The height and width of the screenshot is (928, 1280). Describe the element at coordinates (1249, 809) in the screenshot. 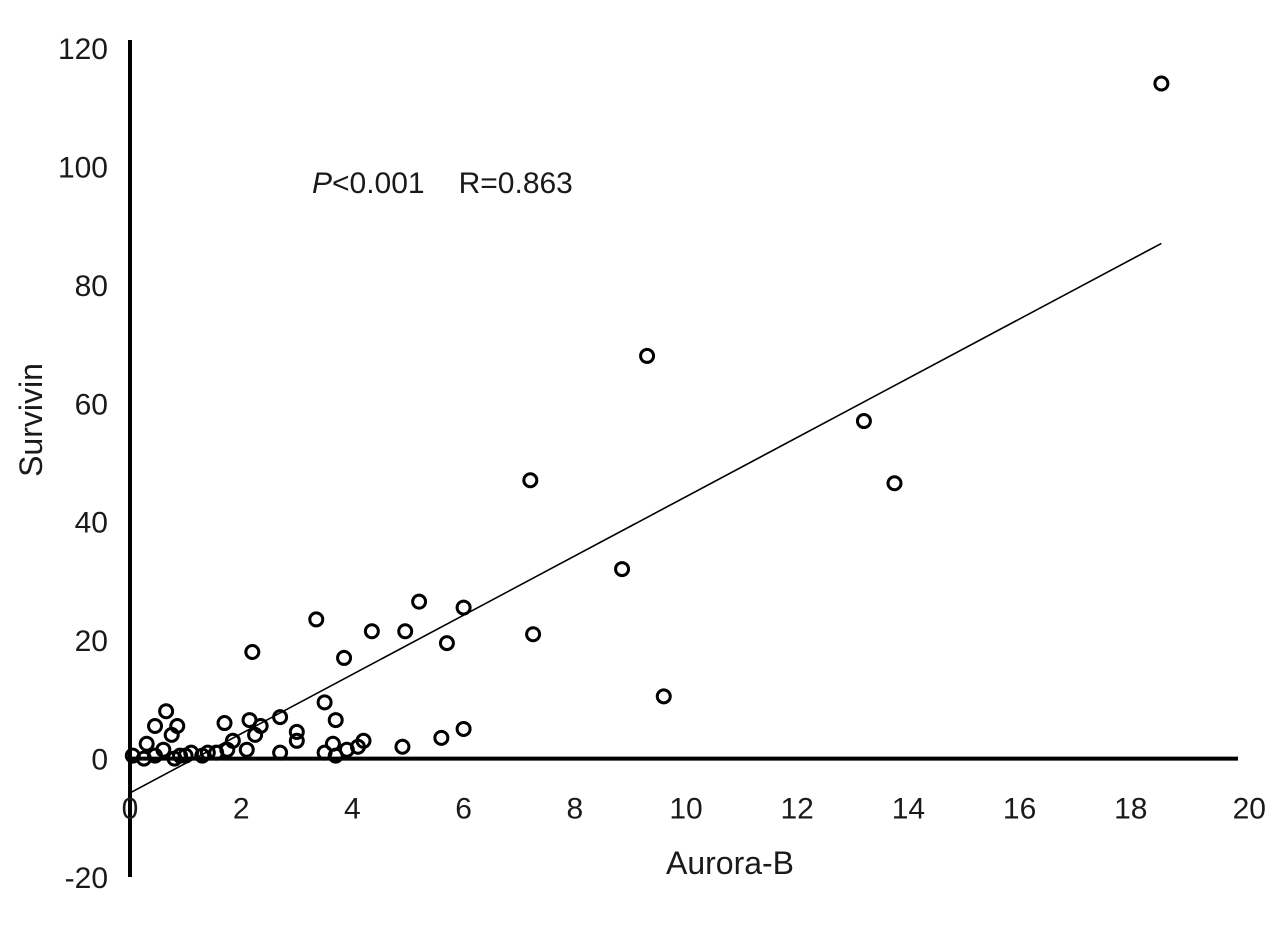

I see `x-tick-label: 20` at that location.